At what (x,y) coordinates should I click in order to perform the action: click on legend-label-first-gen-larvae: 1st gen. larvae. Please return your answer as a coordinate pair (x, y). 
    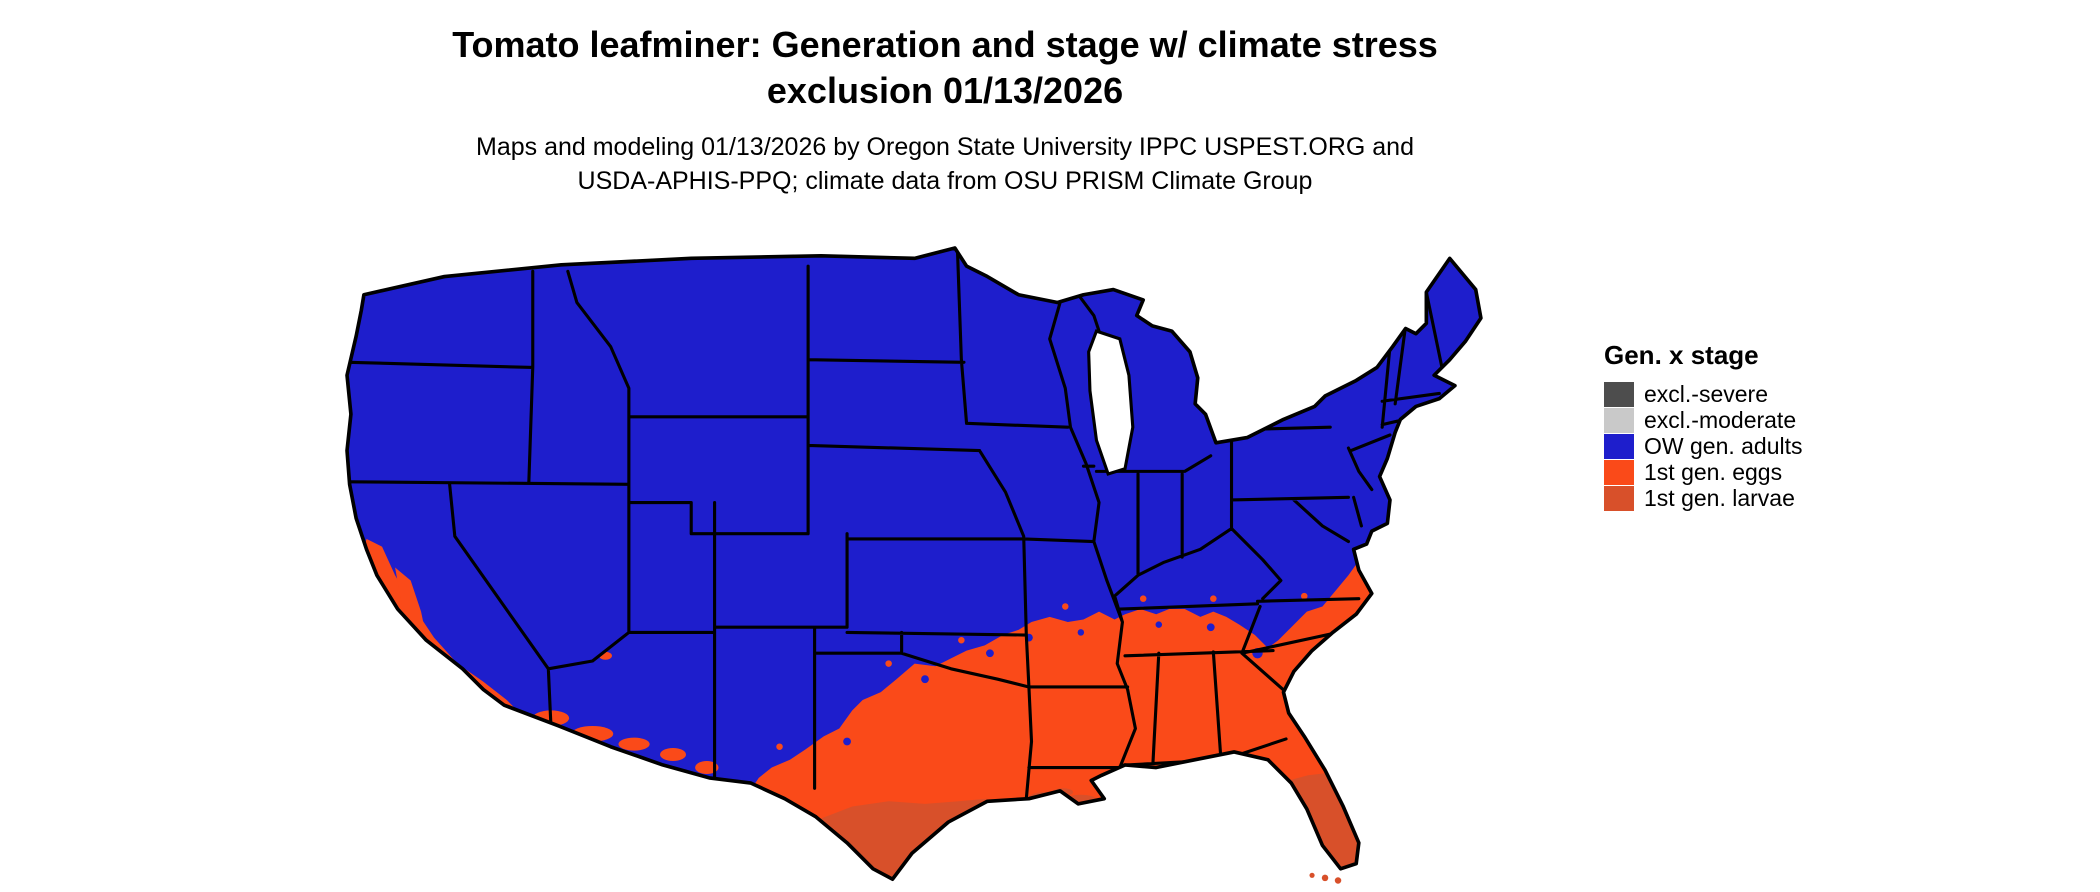
    Looking at the image, I should click on (1719, 497).